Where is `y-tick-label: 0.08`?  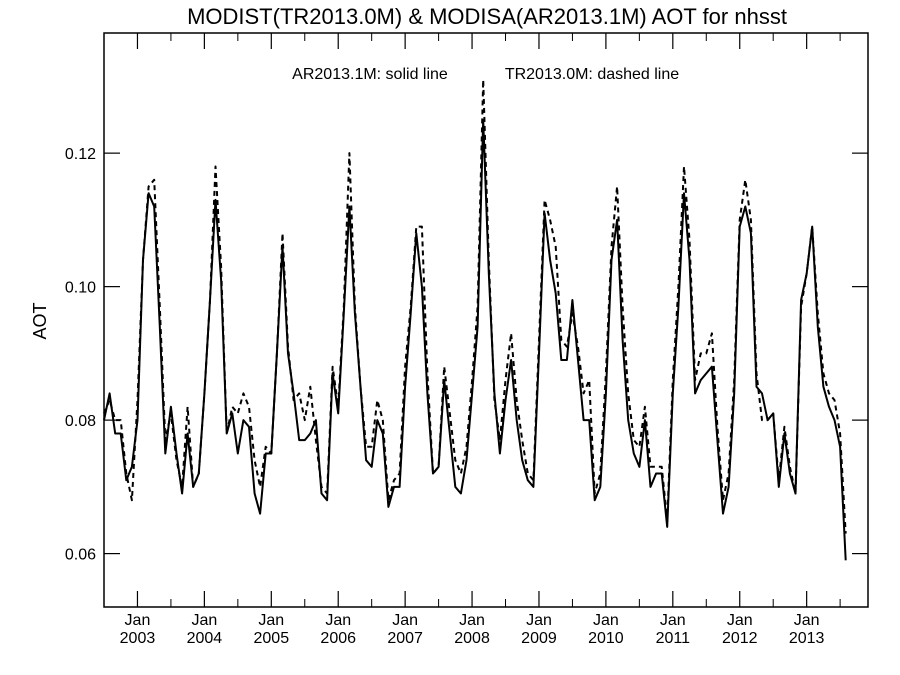
y-tick-label: 0.08 is located at coordinates (80, 421).